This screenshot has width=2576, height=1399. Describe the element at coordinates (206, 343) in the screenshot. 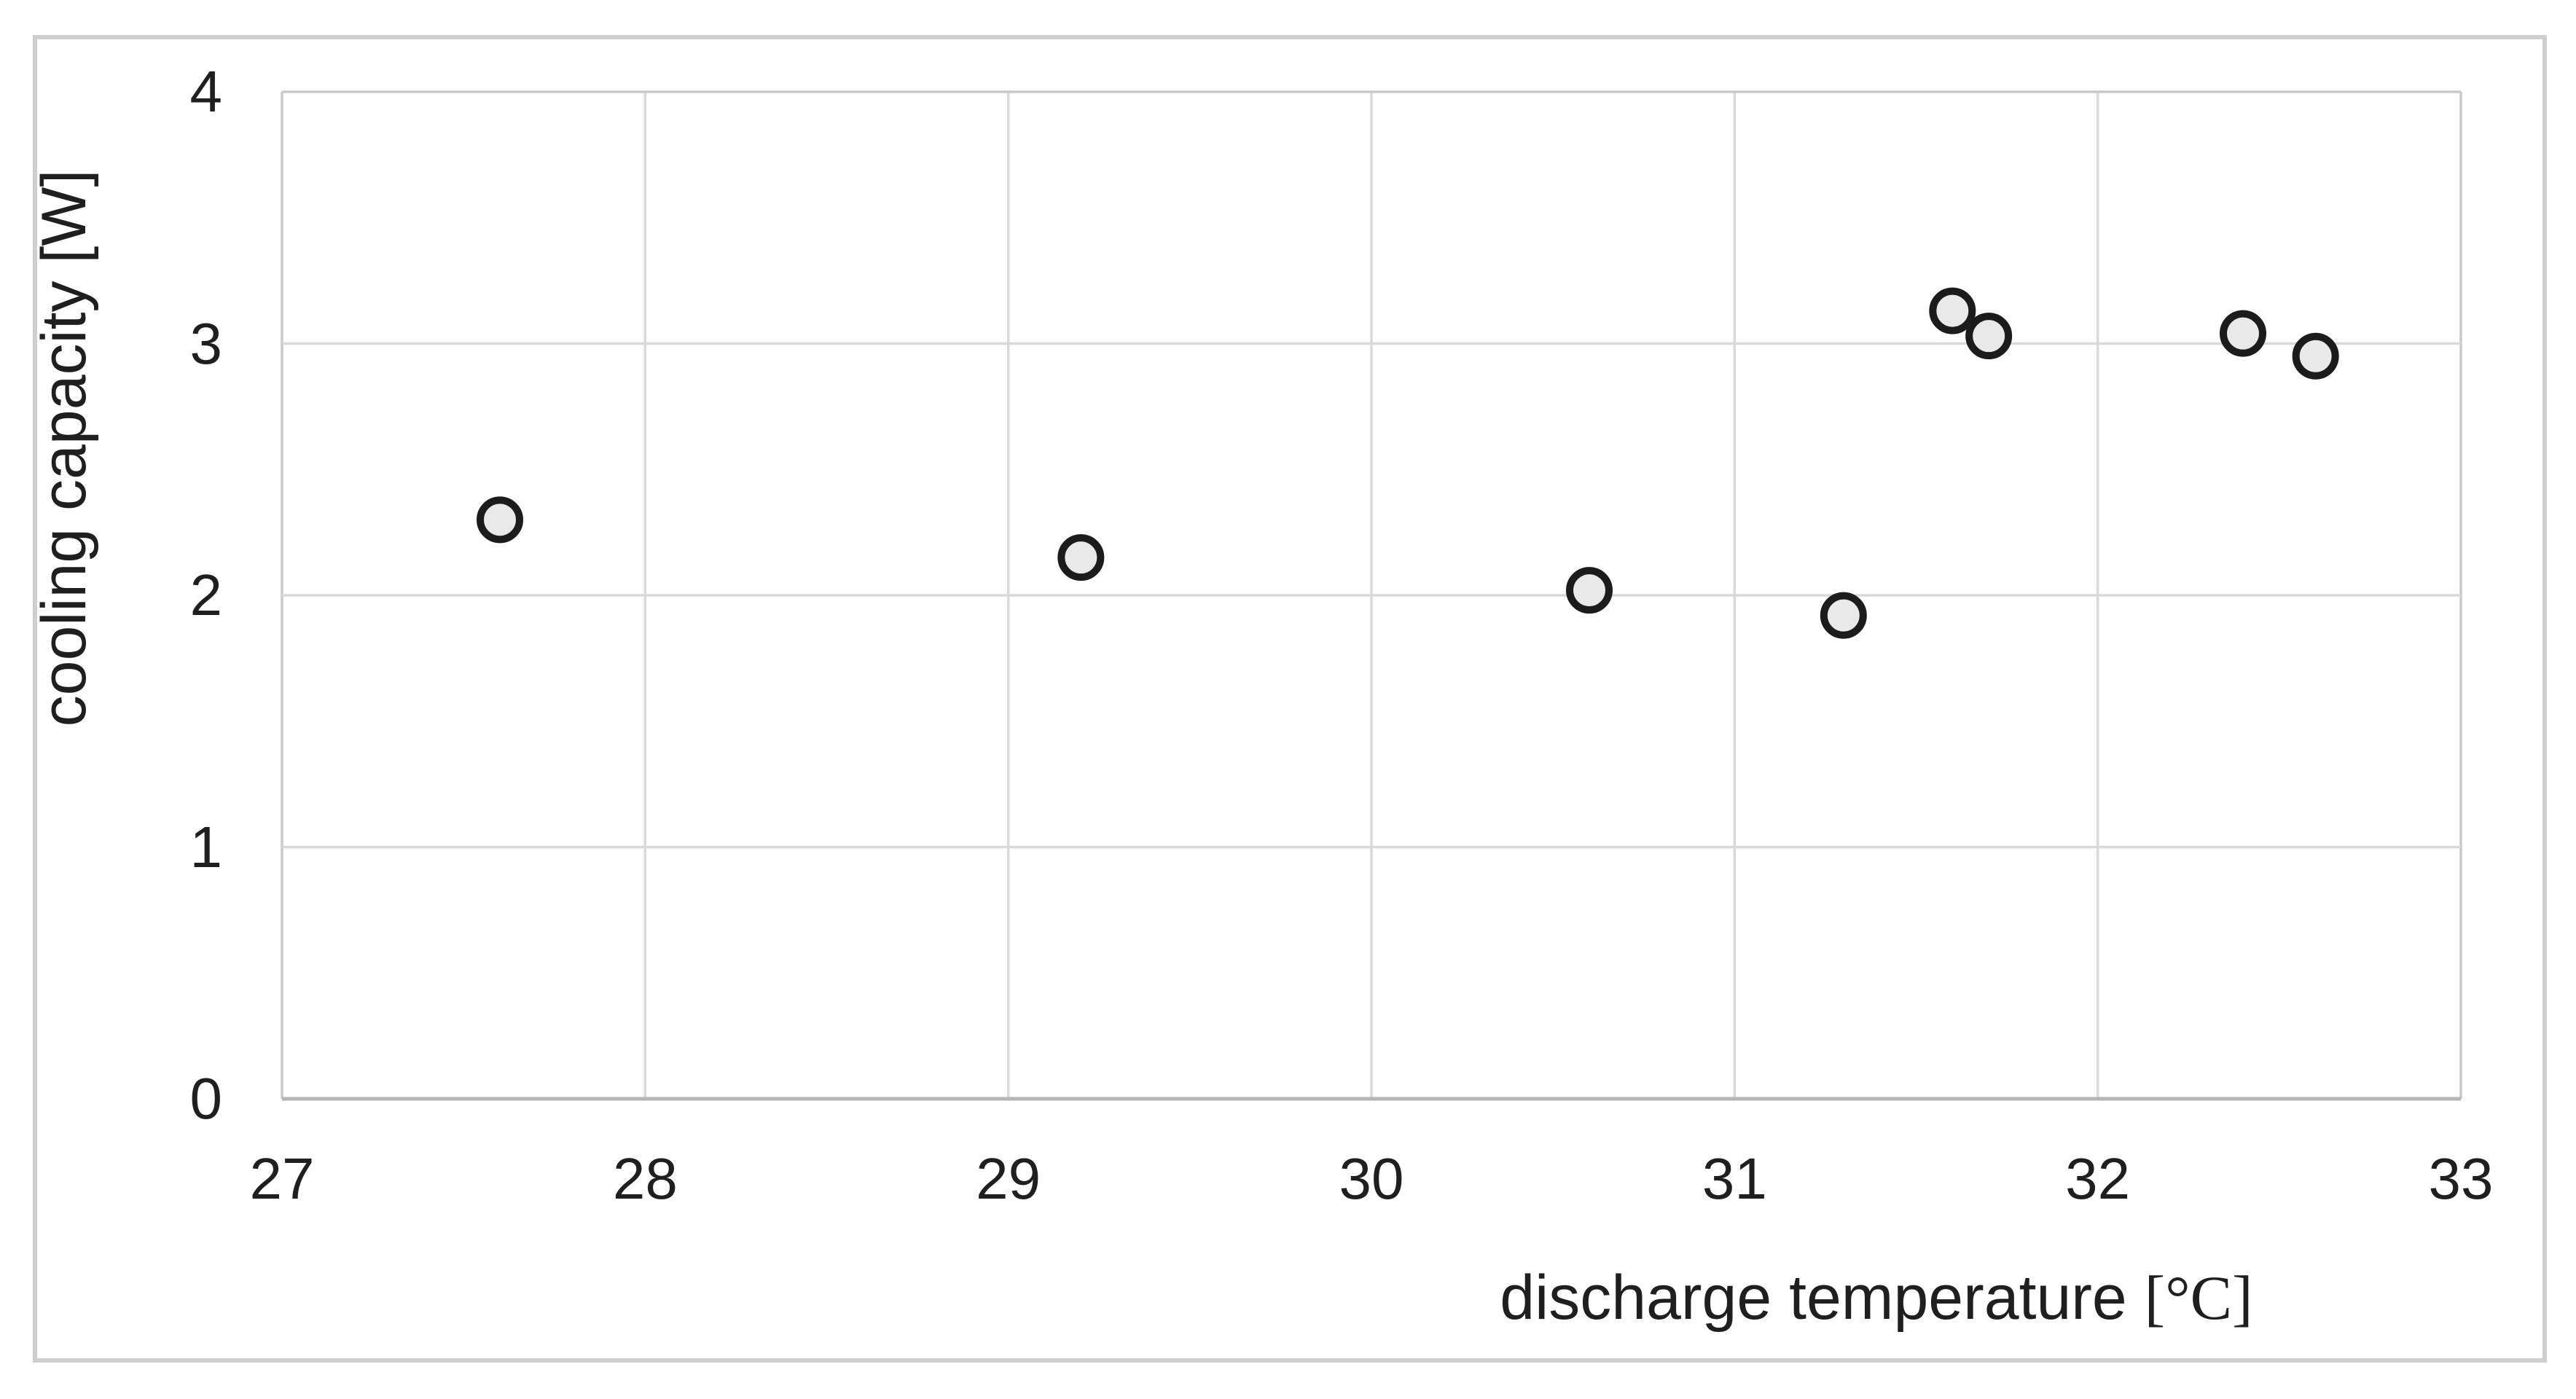

I see `y-tick-label: 3` at that location.